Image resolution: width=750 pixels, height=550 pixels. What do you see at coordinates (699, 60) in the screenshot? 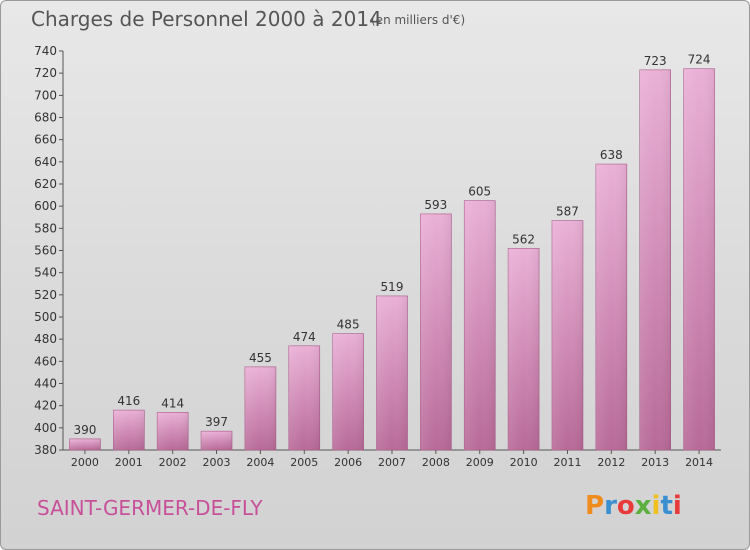
I see `data-label: 724` at bounding box center [699, 60].